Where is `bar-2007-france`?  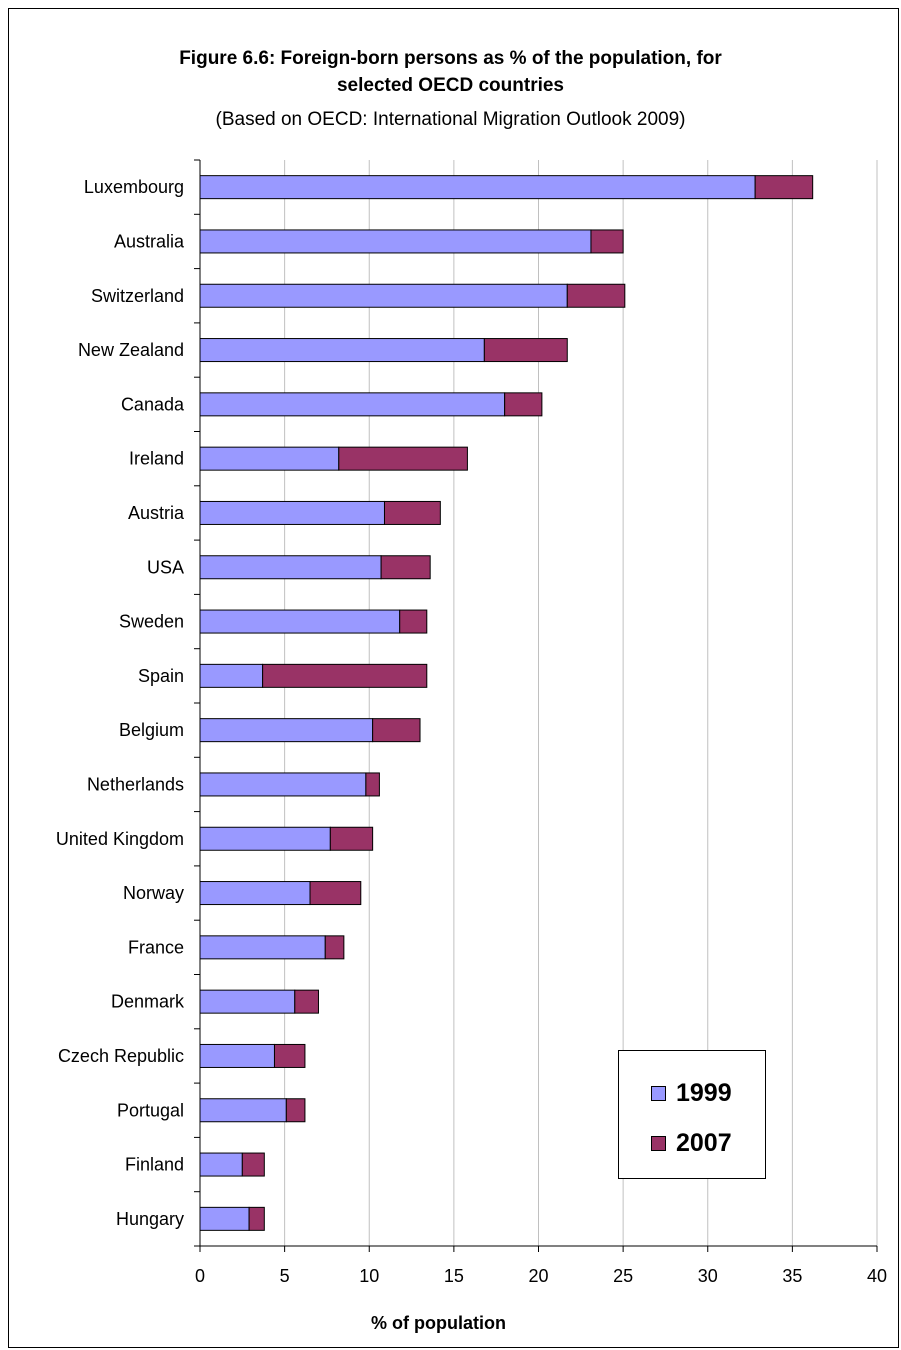 bar-2007-france is located at coordinates (334, 947).